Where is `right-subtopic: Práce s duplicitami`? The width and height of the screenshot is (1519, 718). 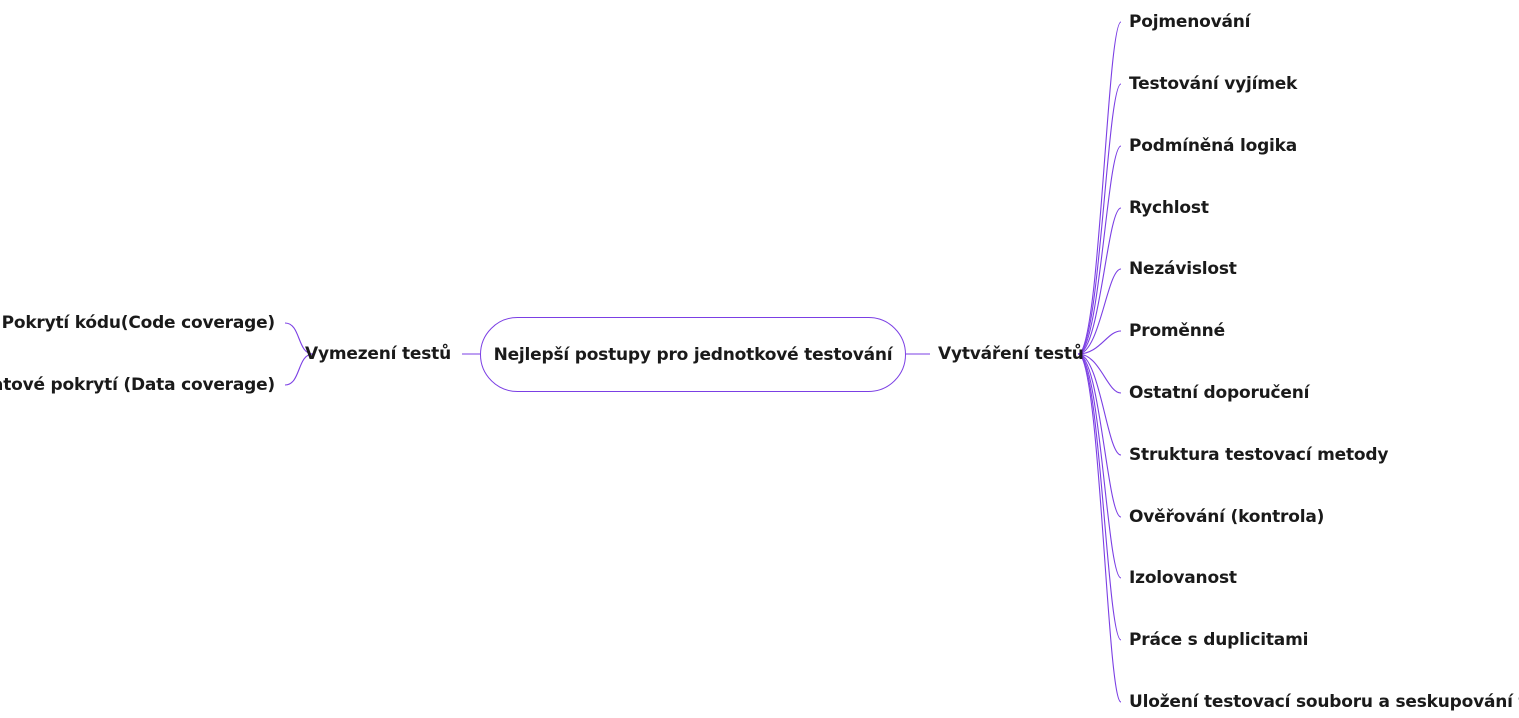 right-subtopic: Práce s duplicitami is located at coordinates (1218, 640).